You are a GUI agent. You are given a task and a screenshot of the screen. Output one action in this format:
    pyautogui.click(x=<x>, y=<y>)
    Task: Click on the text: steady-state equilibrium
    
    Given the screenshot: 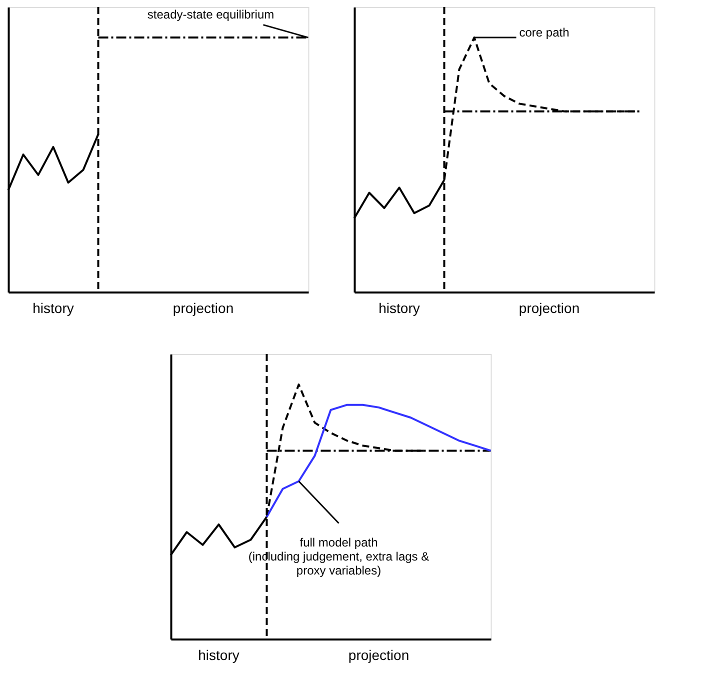 What is the action you would take?
    pyautogui.click(x=210, y=15)
    